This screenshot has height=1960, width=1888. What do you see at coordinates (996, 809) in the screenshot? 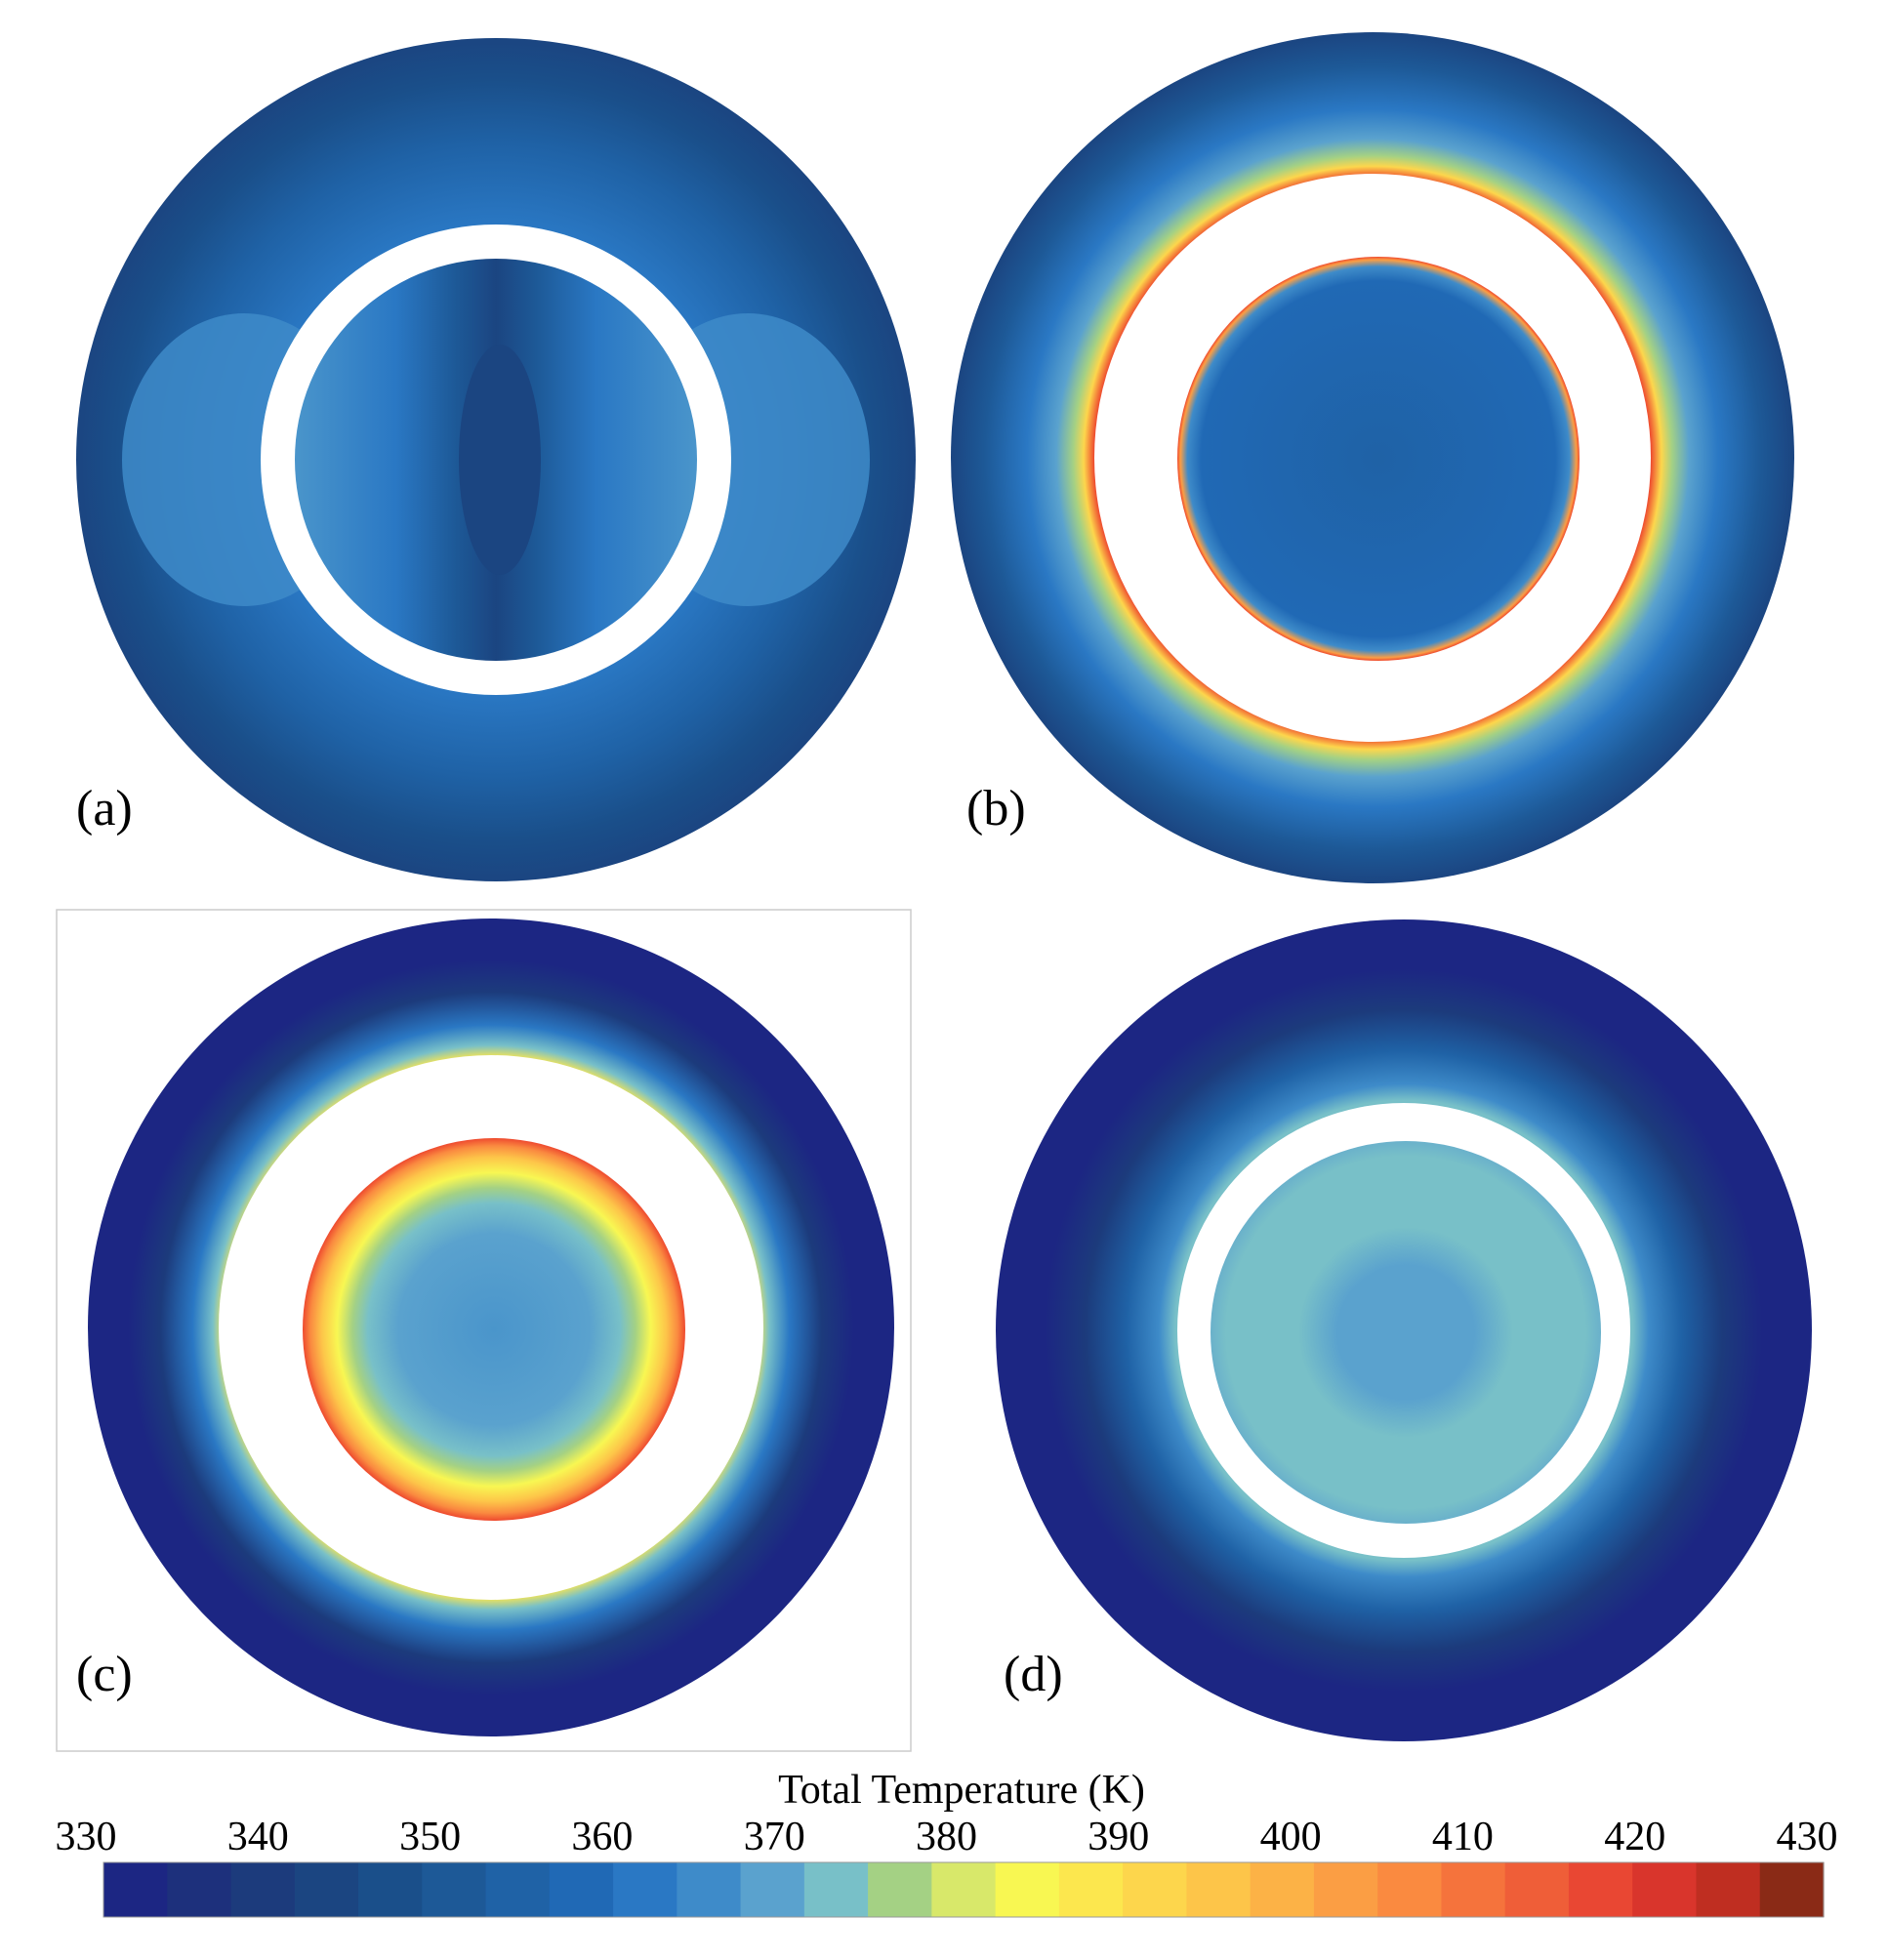
I see `panel-b-label: (b)` at bounding box center [996, 809].